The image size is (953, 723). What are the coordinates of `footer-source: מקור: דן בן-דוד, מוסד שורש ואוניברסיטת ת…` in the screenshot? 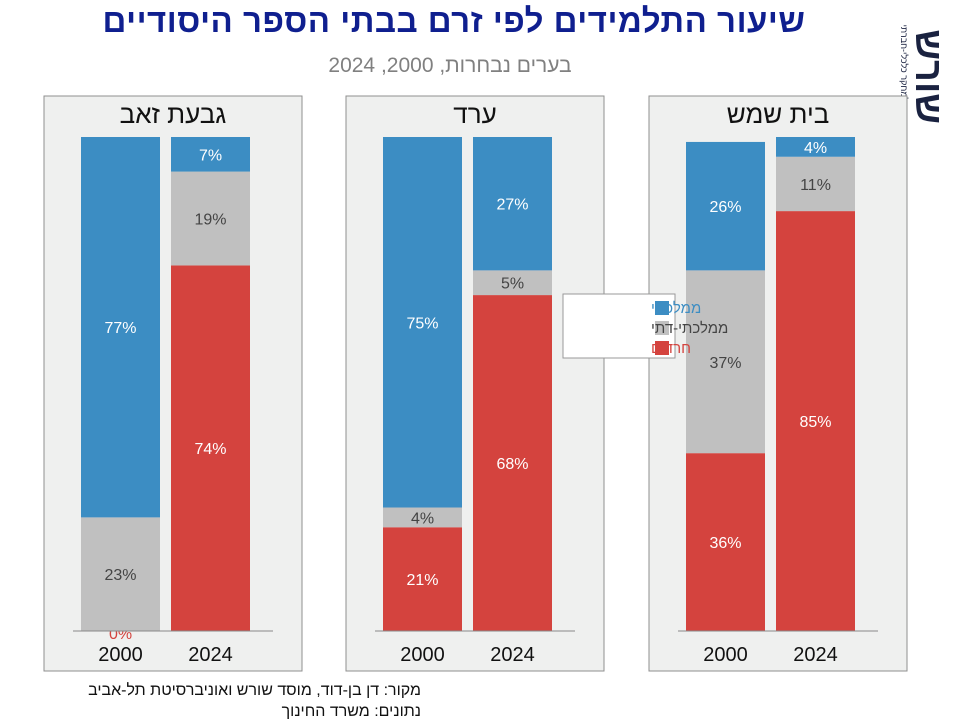 It's located at (254, 690).